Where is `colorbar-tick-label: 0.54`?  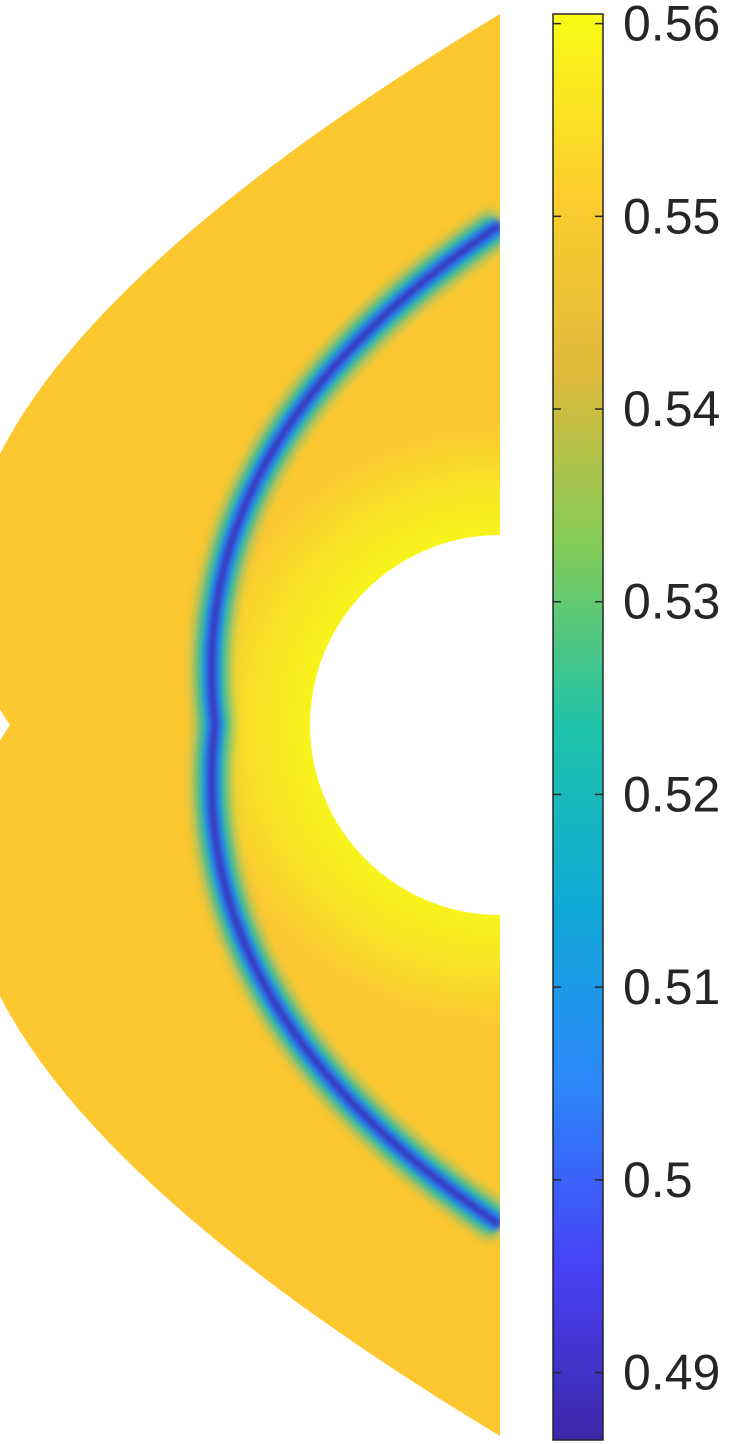 colorbar-tick-label: 0.54 is located at coordinates (671, 409).